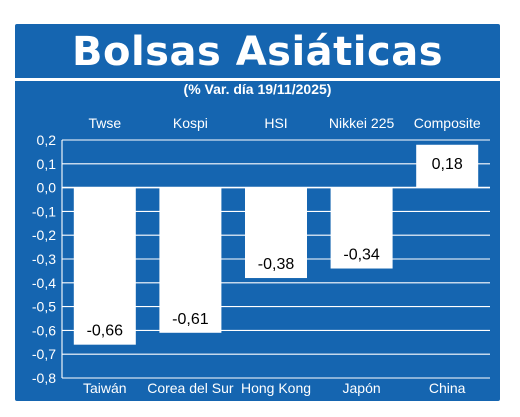  What do you see at coordinates (47, 188) in the screenshot?
I see `y-tick-label: 0,0` at bounding box center [47, 188].